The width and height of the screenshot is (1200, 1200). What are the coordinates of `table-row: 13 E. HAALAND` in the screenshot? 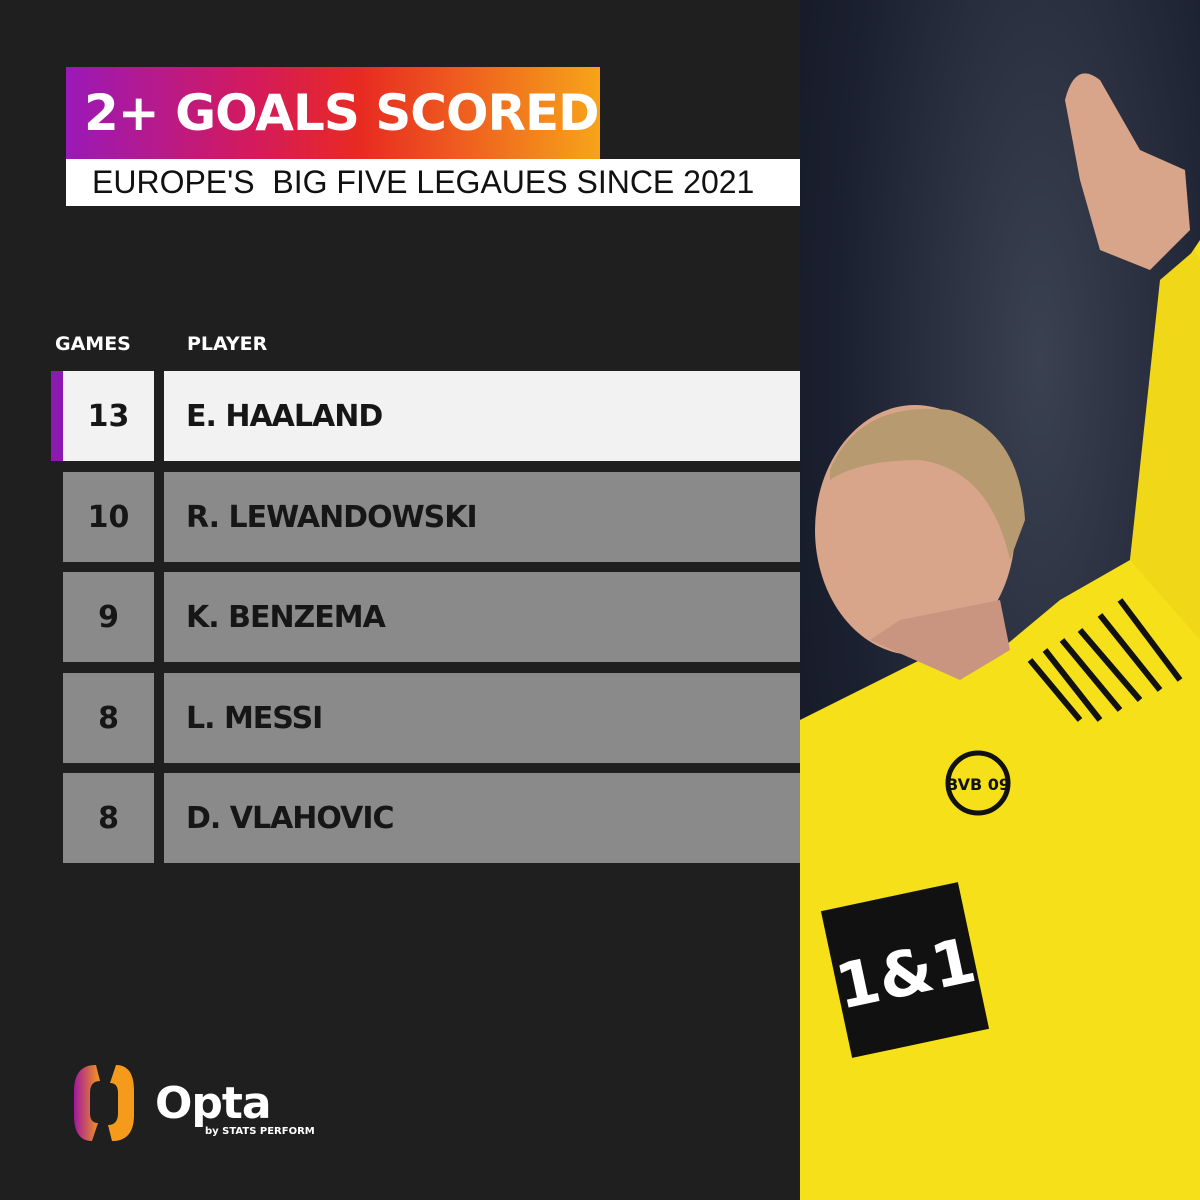 It's located at (431, 416).